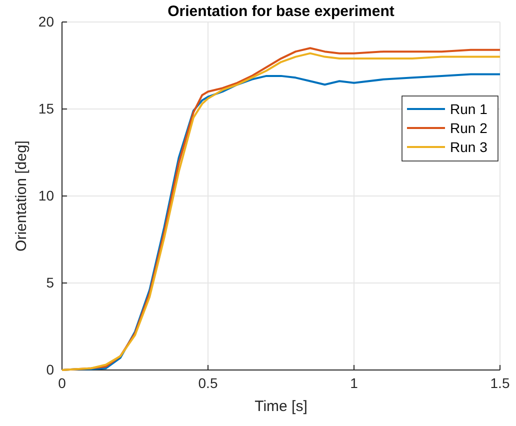 This screenshot has width=516, height=426. Describe the element at coordinates (500, 382) in the screenshot. I see `x-tick-label: 1.5` at that location.